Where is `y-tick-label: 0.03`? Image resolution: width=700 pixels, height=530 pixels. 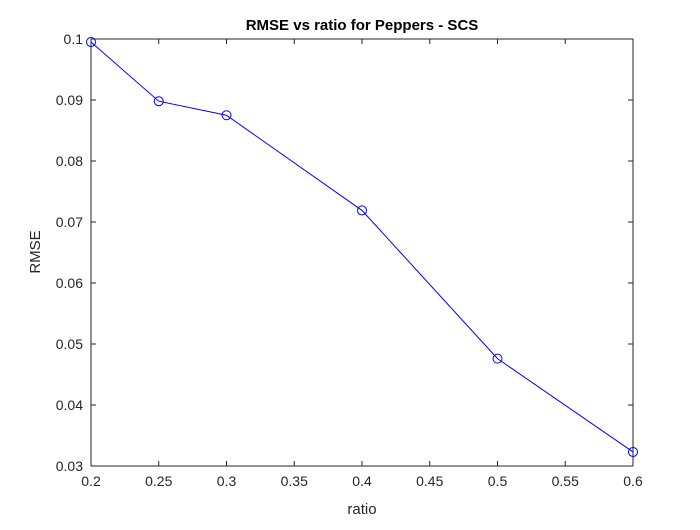
y-tick-label: 0.03 is located at coordinates (69, 466).